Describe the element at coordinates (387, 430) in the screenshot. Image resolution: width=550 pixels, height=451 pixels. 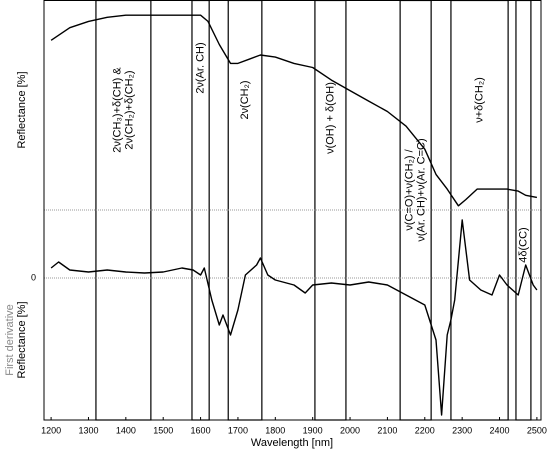
I see `x-tick-label: 2100` at that location.